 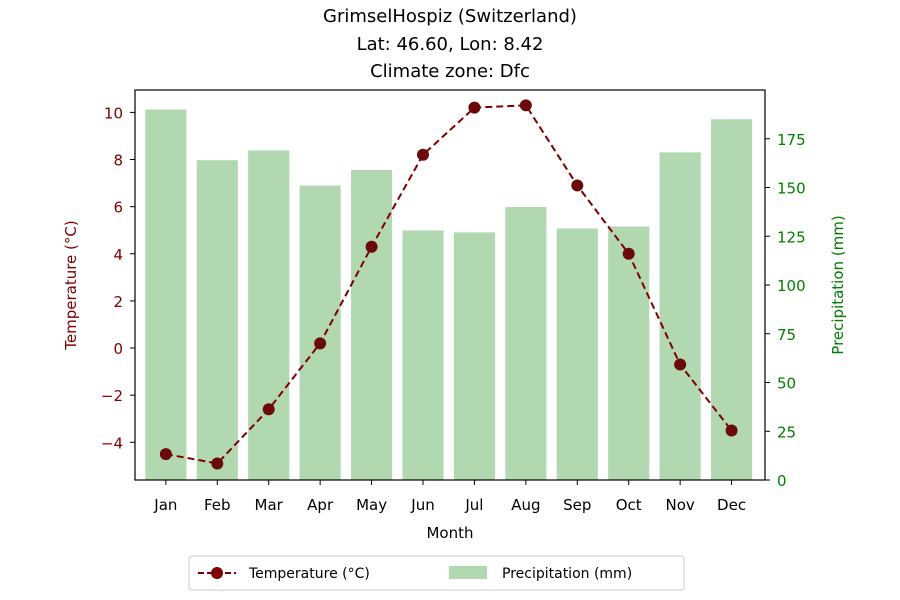 What do you see at coordinates (680, 316) in the screenshot?
I see `precipitation-bar-nov` at bounding box center [680, 316].